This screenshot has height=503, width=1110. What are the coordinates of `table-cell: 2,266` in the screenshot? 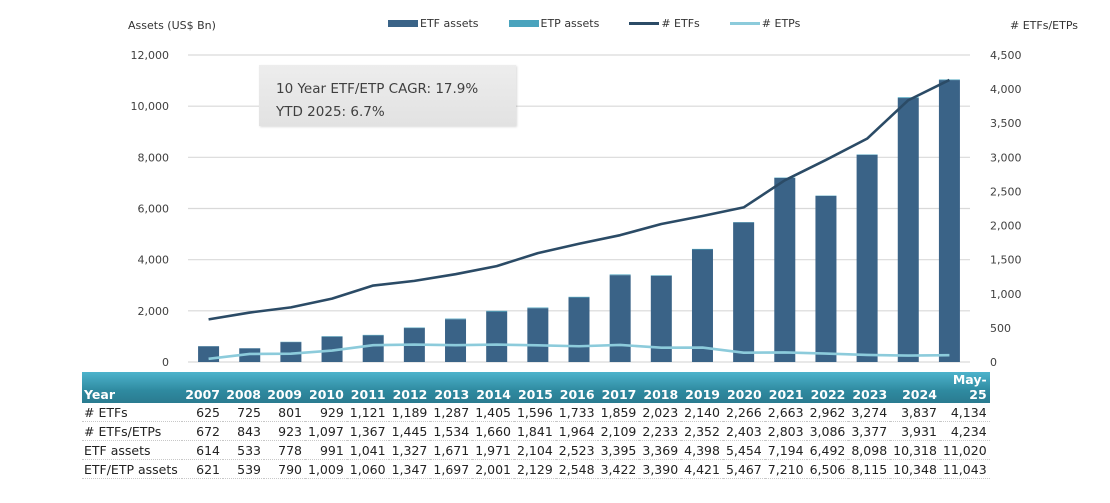 It's located at (743, 412).